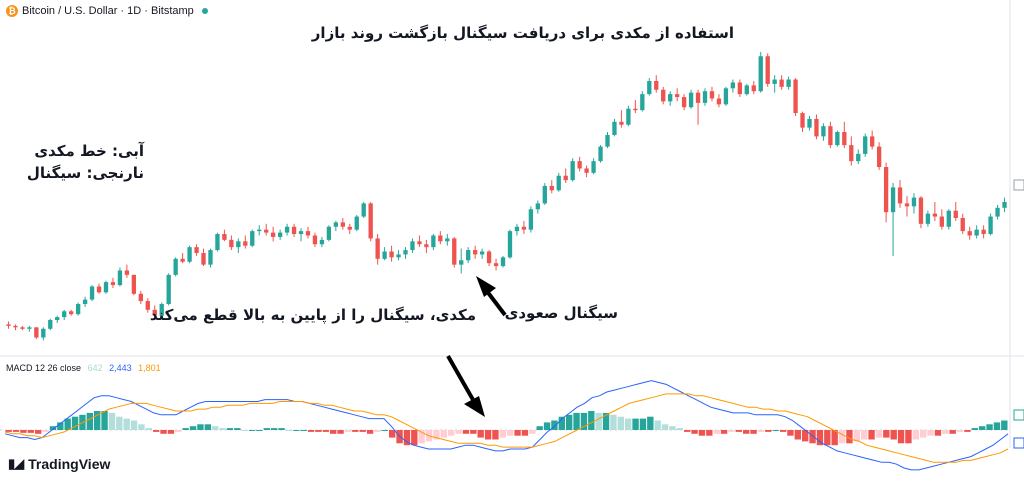 The width and height of the screenshot is (1024, 489). Describe the element at coordinates (85, 368) in the screenshot. I see `macd-legend: MACD 12 26 close 642 2,443 1,801` at that location.